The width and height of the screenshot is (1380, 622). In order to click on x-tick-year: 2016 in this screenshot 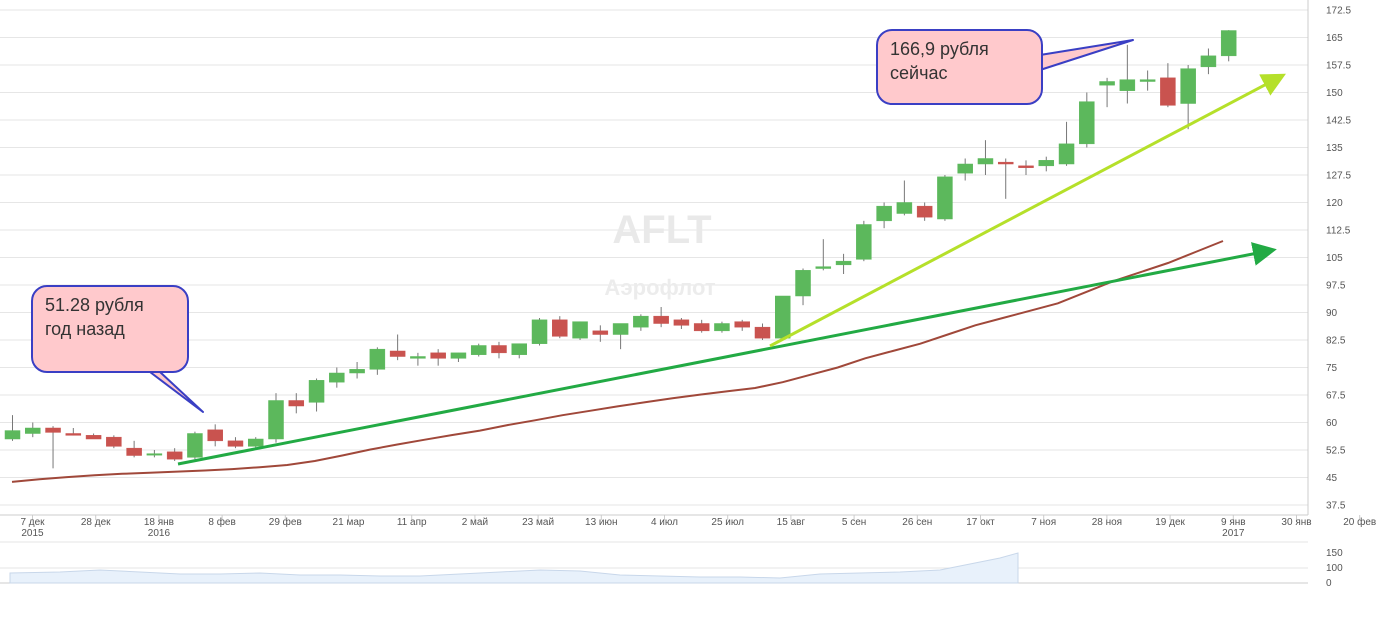, I will do `click(159, 533)`.